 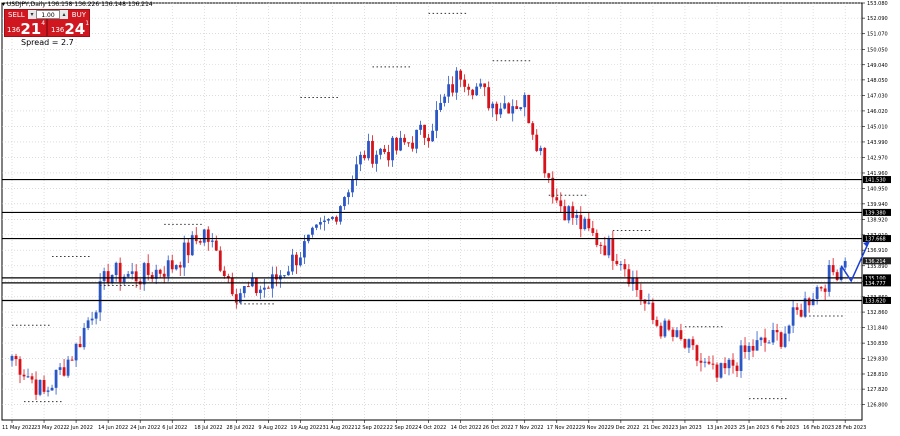 What do you see at coordinates (595, 428) in the screenshot?
I see `time-tick-label: 29 Nov 2022` at bounding box center [595, 428].